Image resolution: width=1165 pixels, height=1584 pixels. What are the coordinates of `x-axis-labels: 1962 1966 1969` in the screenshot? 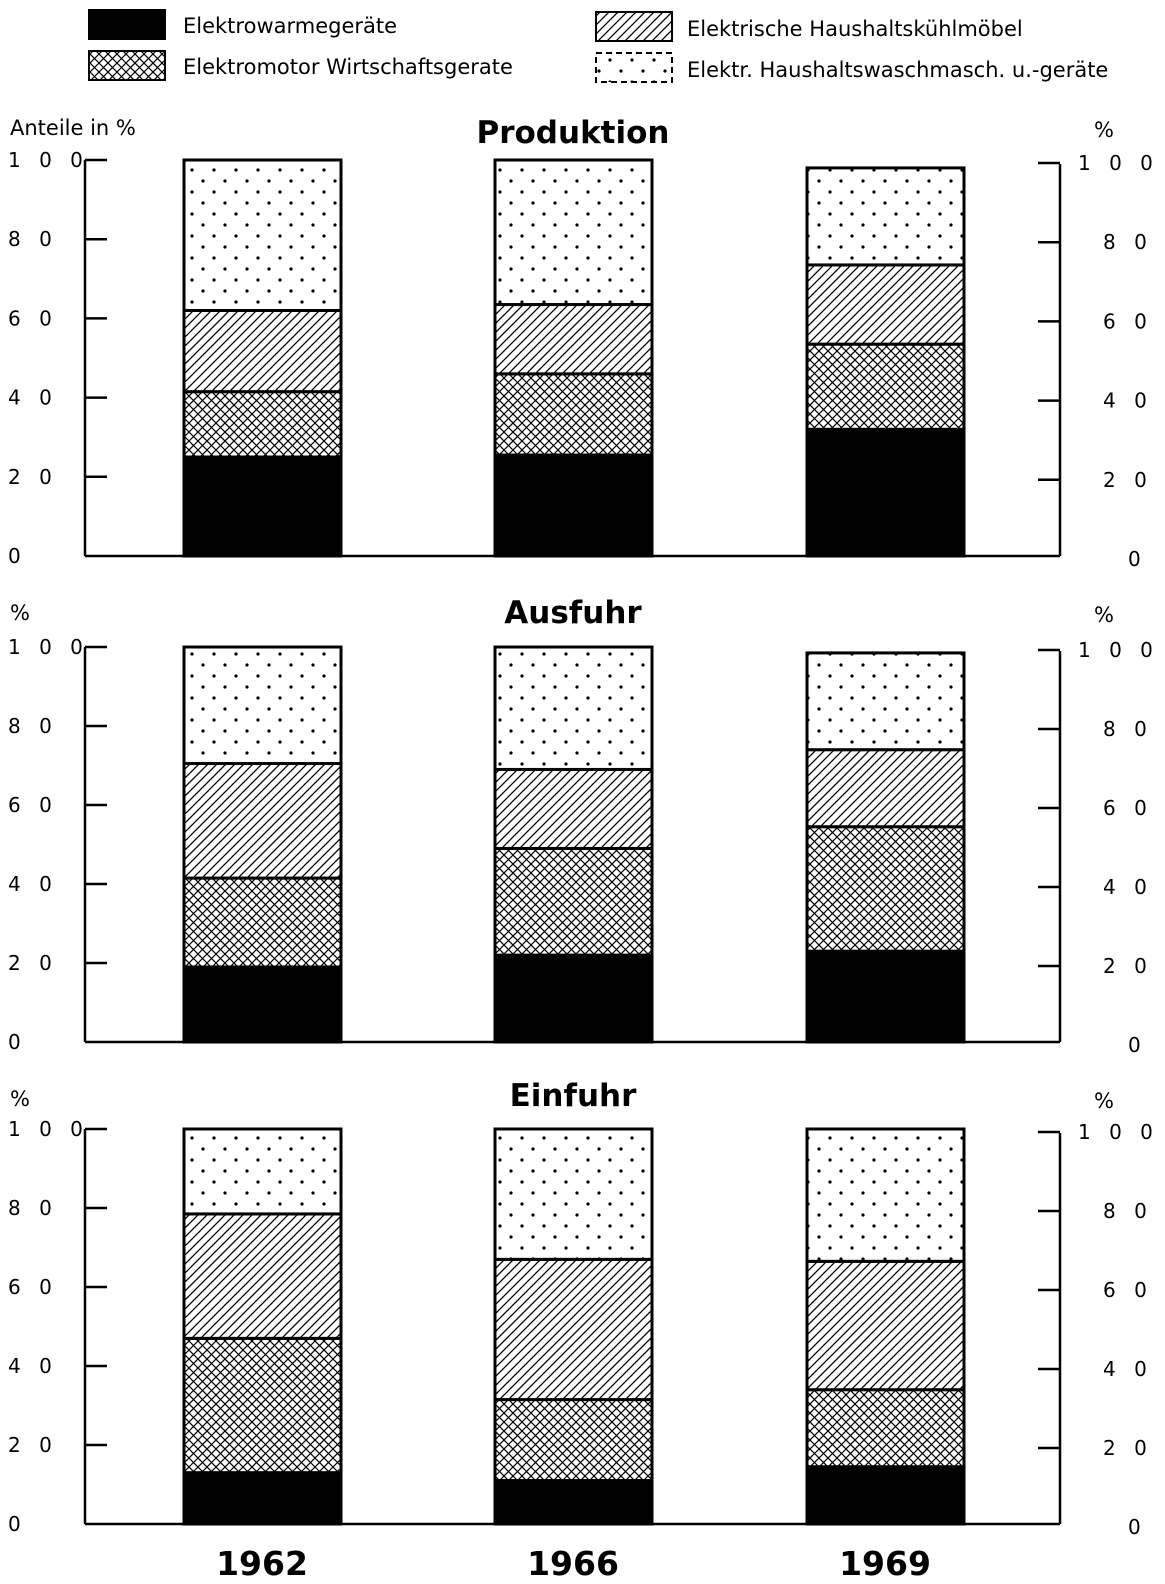 It's located at (573, 1563).